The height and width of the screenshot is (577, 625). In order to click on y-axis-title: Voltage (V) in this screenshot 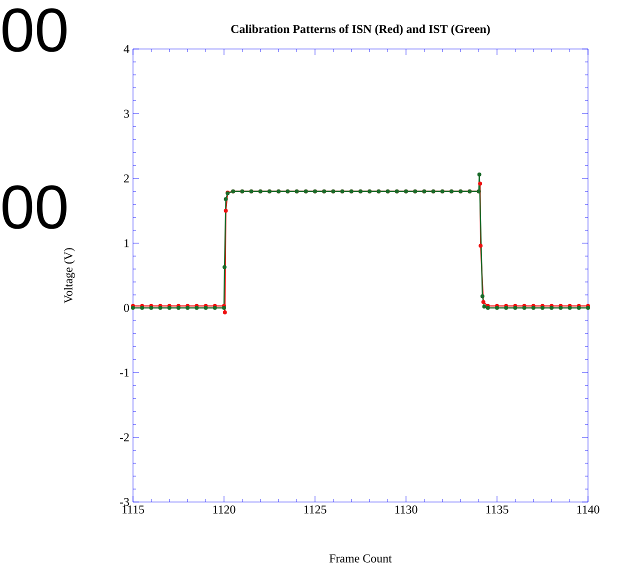, I will do `click(69, 276)`.